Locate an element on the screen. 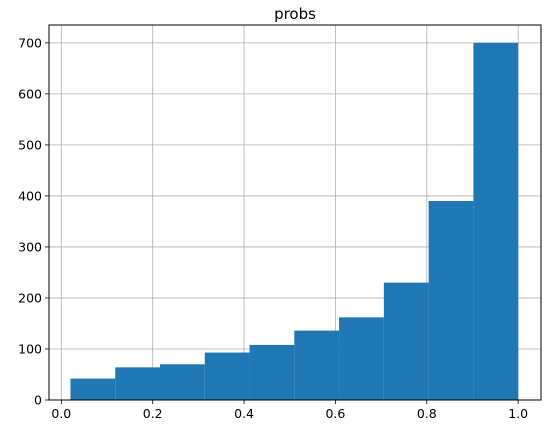  x-tick-label: 1.0 is located at coordinates (518, 413).